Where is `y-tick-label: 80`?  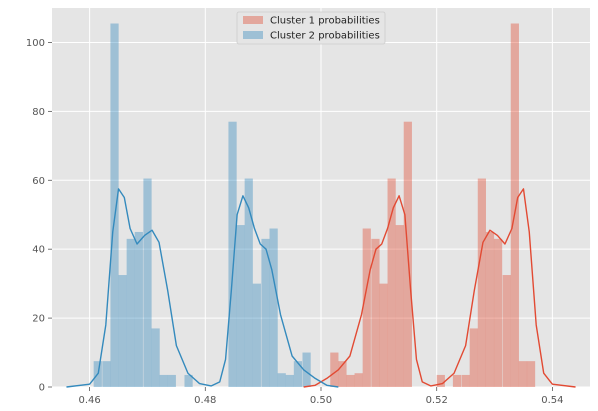 y-tick-label: 80 is located at coordinates (38, 112).